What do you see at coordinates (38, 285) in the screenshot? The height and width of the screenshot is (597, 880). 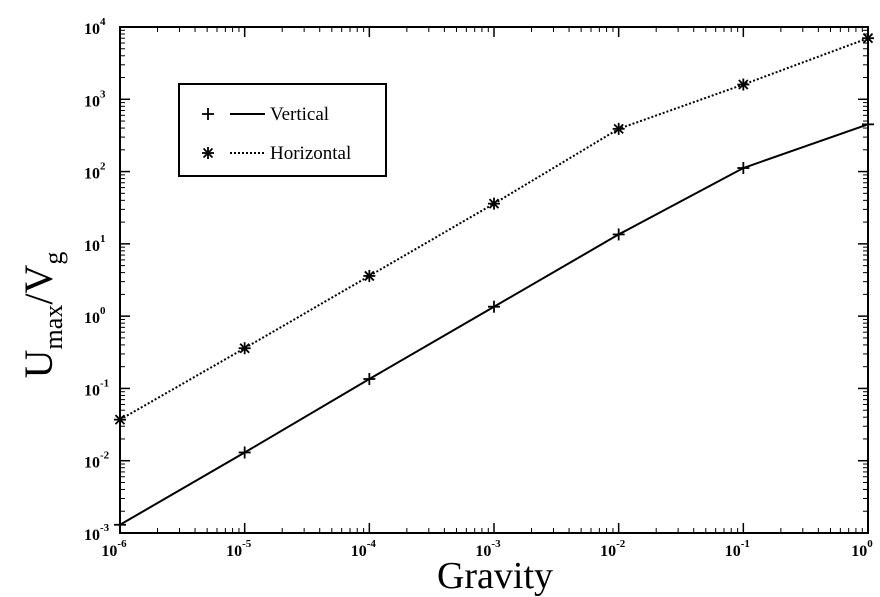 I see `y-axis-title-mid: /V` at bounding box center [38, 285].